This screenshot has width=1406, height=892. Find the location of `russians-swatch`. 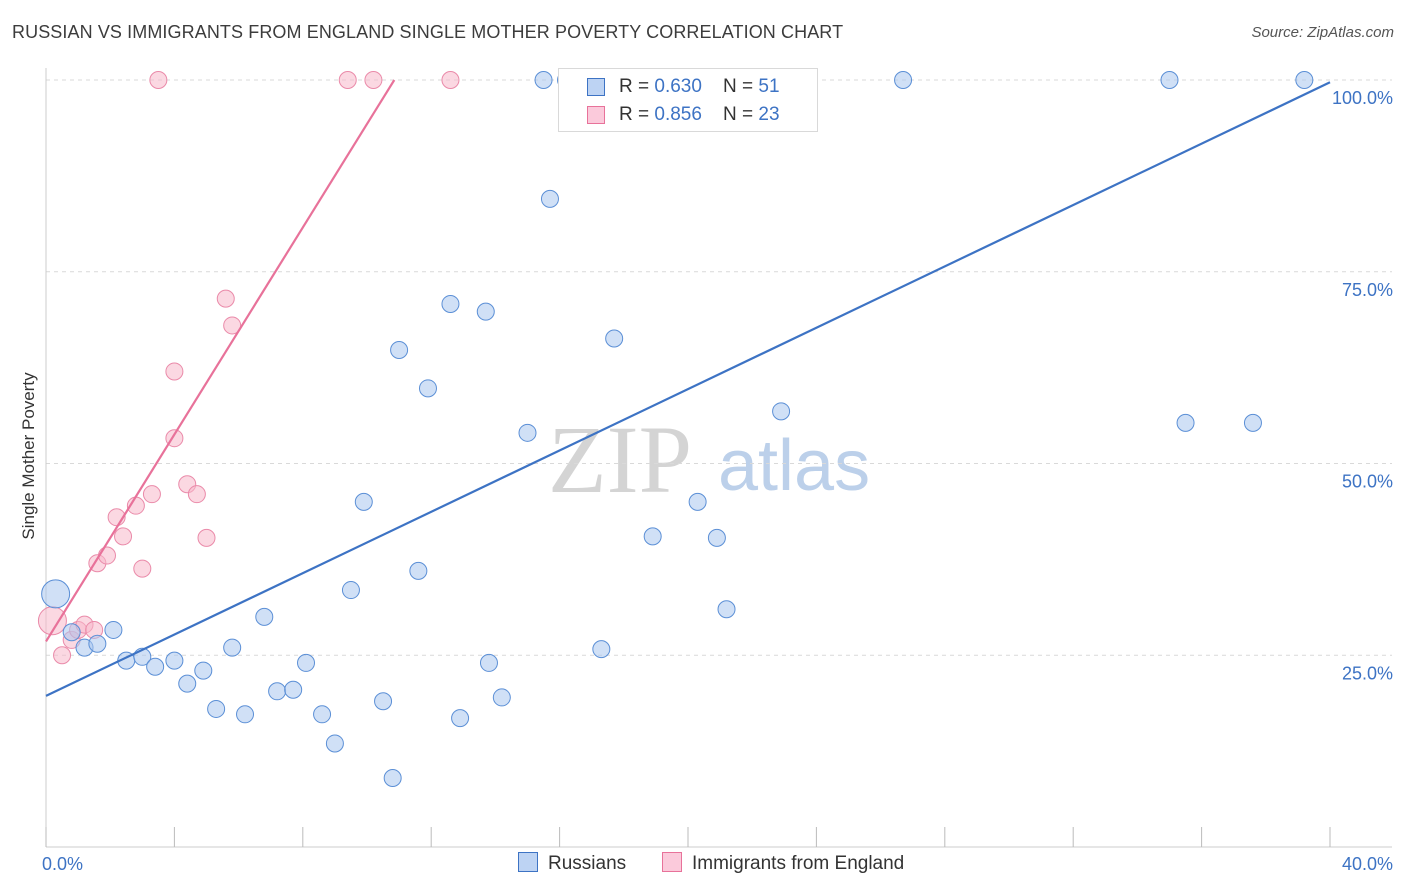

russians-swatch is located at coordinates (596, 87).